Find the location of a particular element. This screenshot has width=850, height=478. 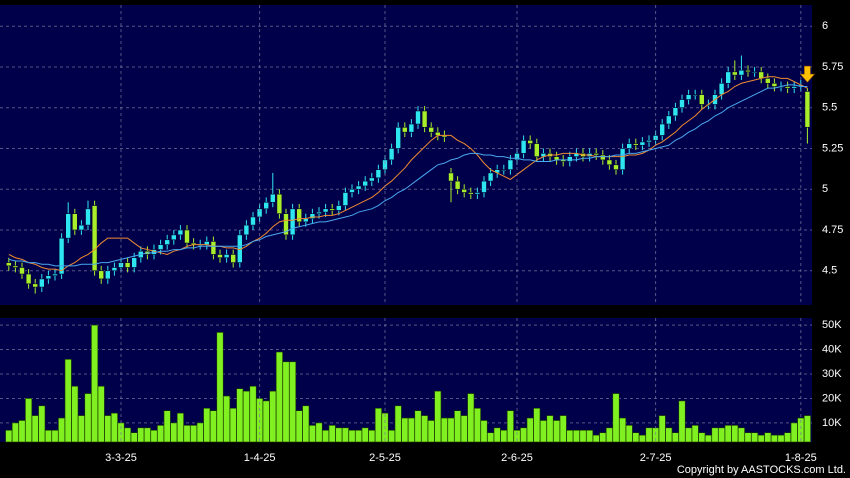

y-tick-label: 50K is located at coordinates (832, 325).